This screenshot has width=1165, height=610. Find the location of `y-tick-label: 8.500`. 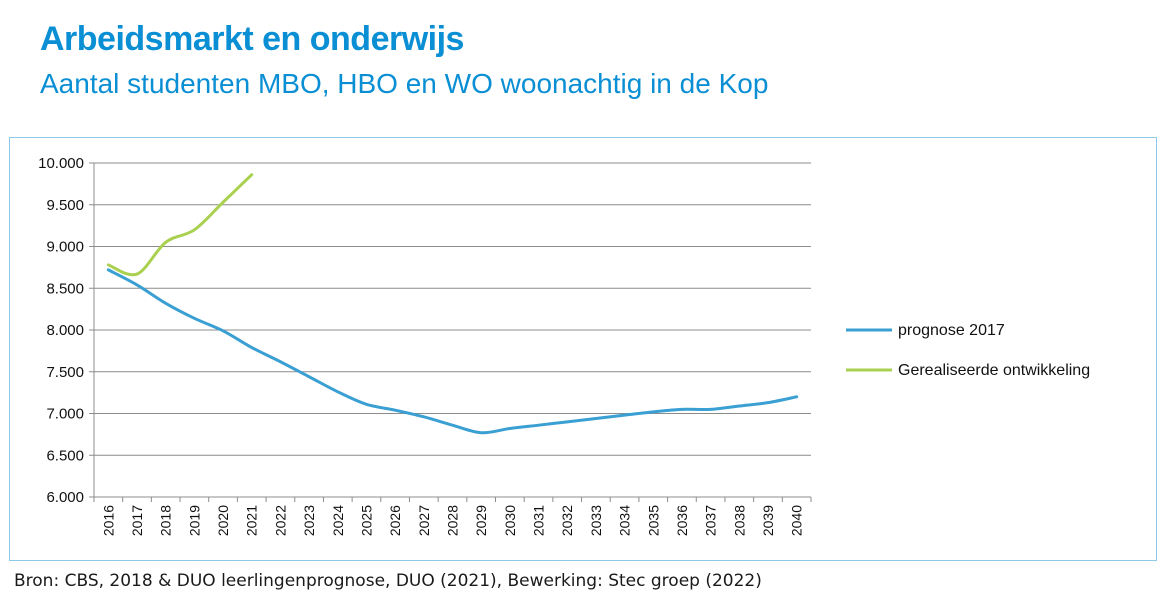

y-tick-label: 8.500 is located at coordinates (65, 288).